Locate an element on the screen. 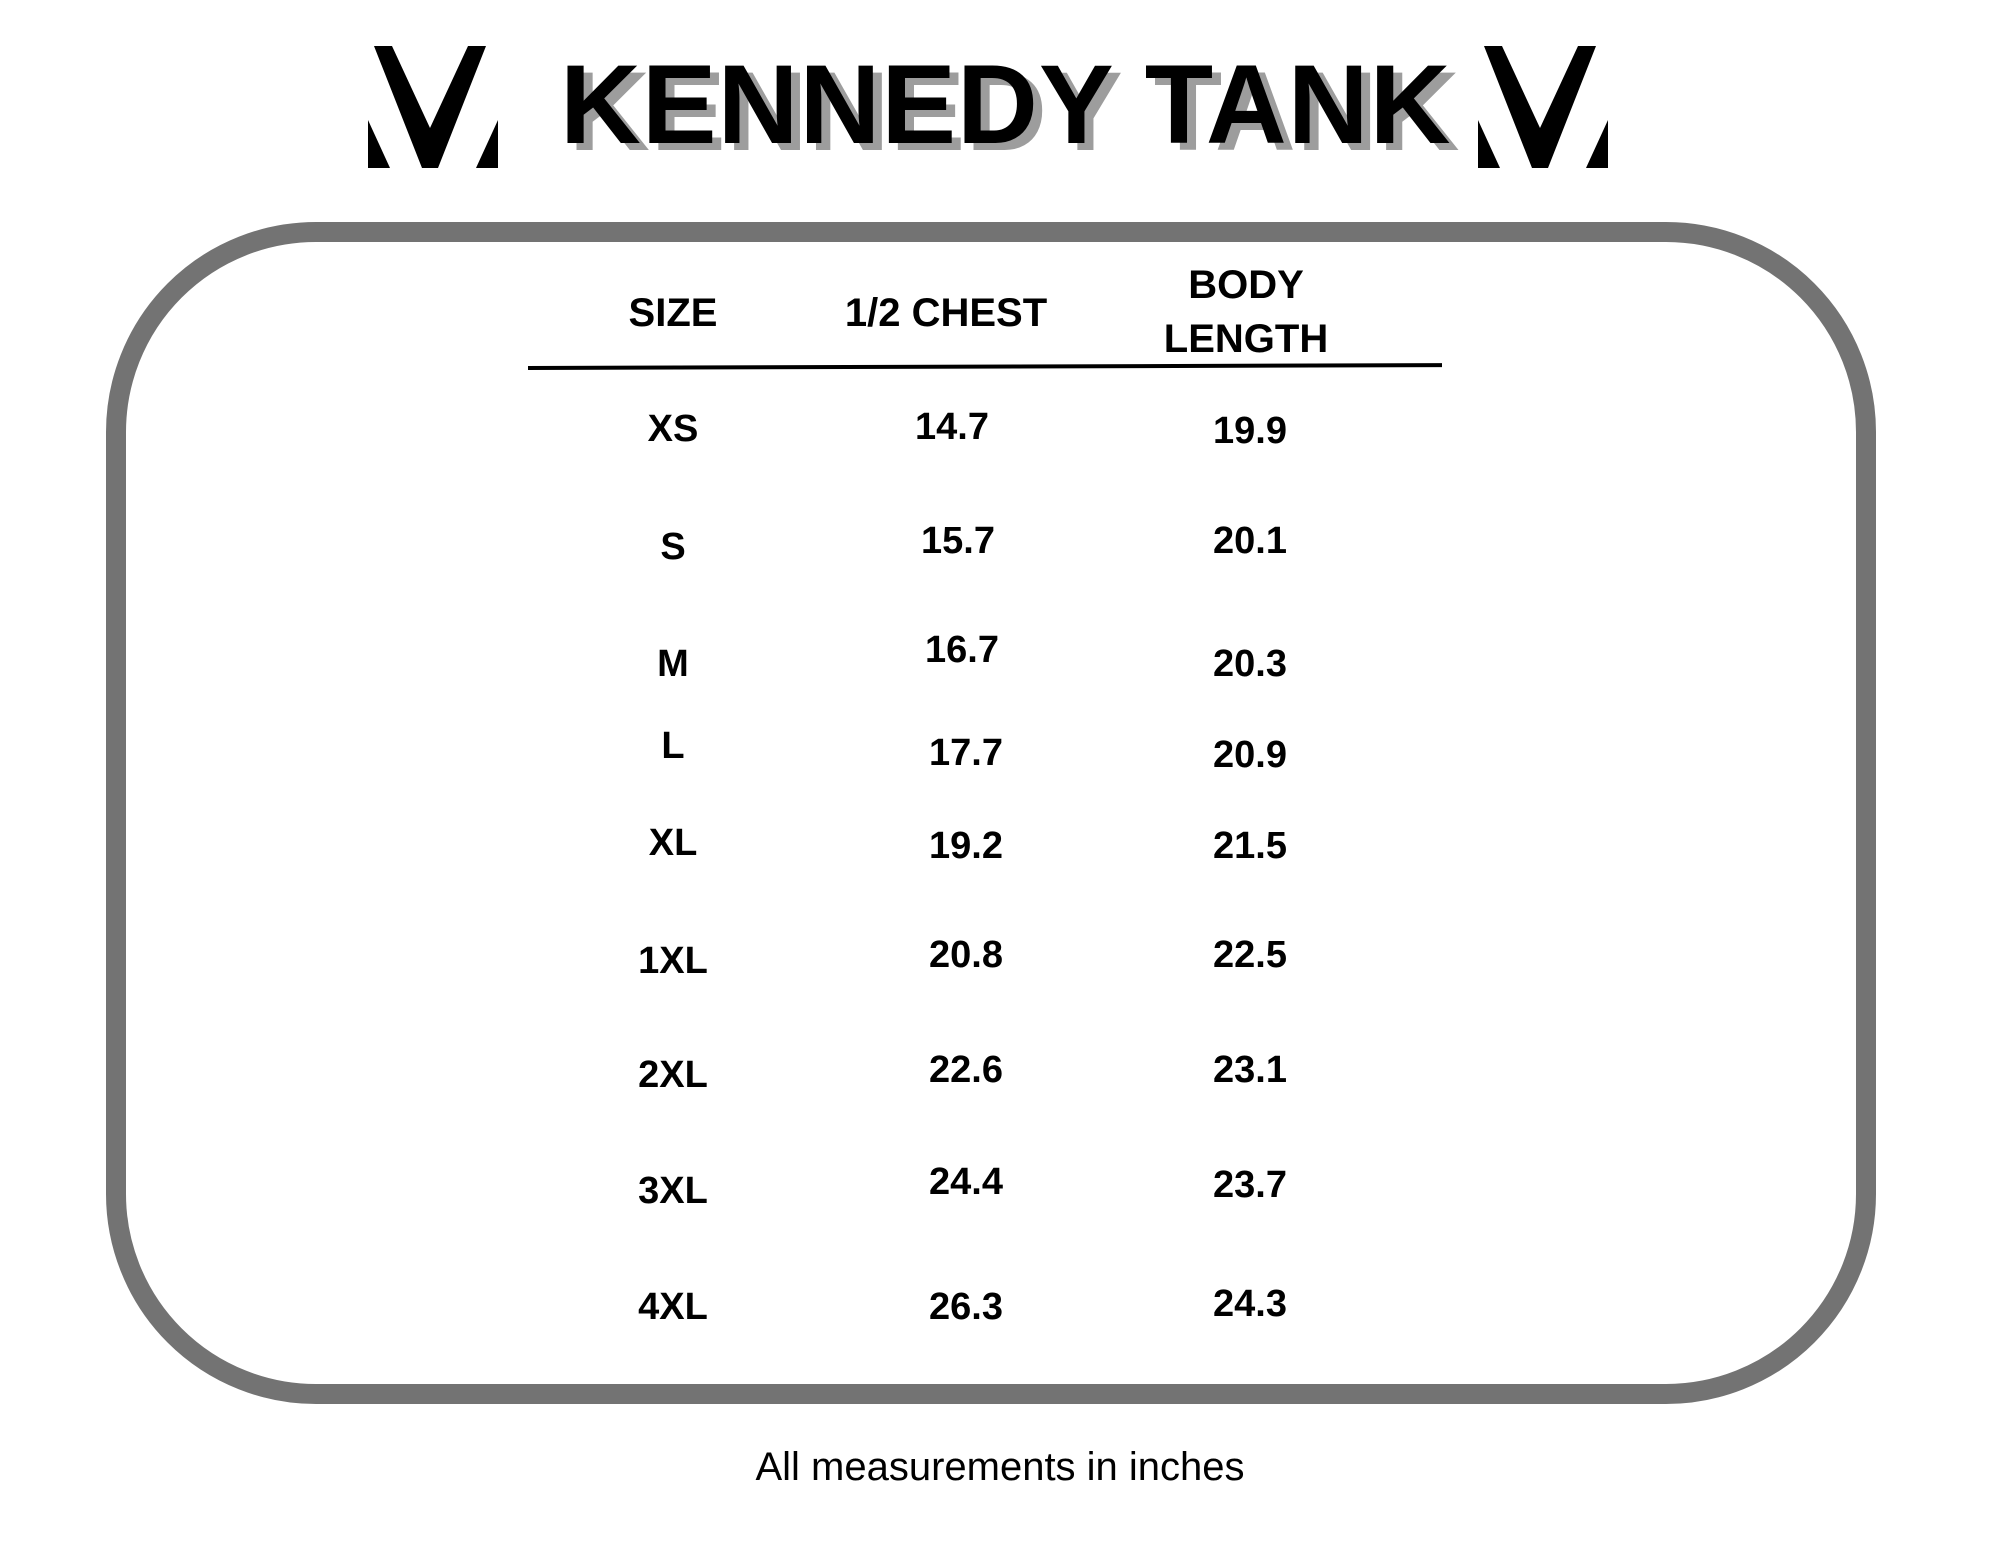  body-length-cell: 22.5 is located at coordinates (1250, 954).